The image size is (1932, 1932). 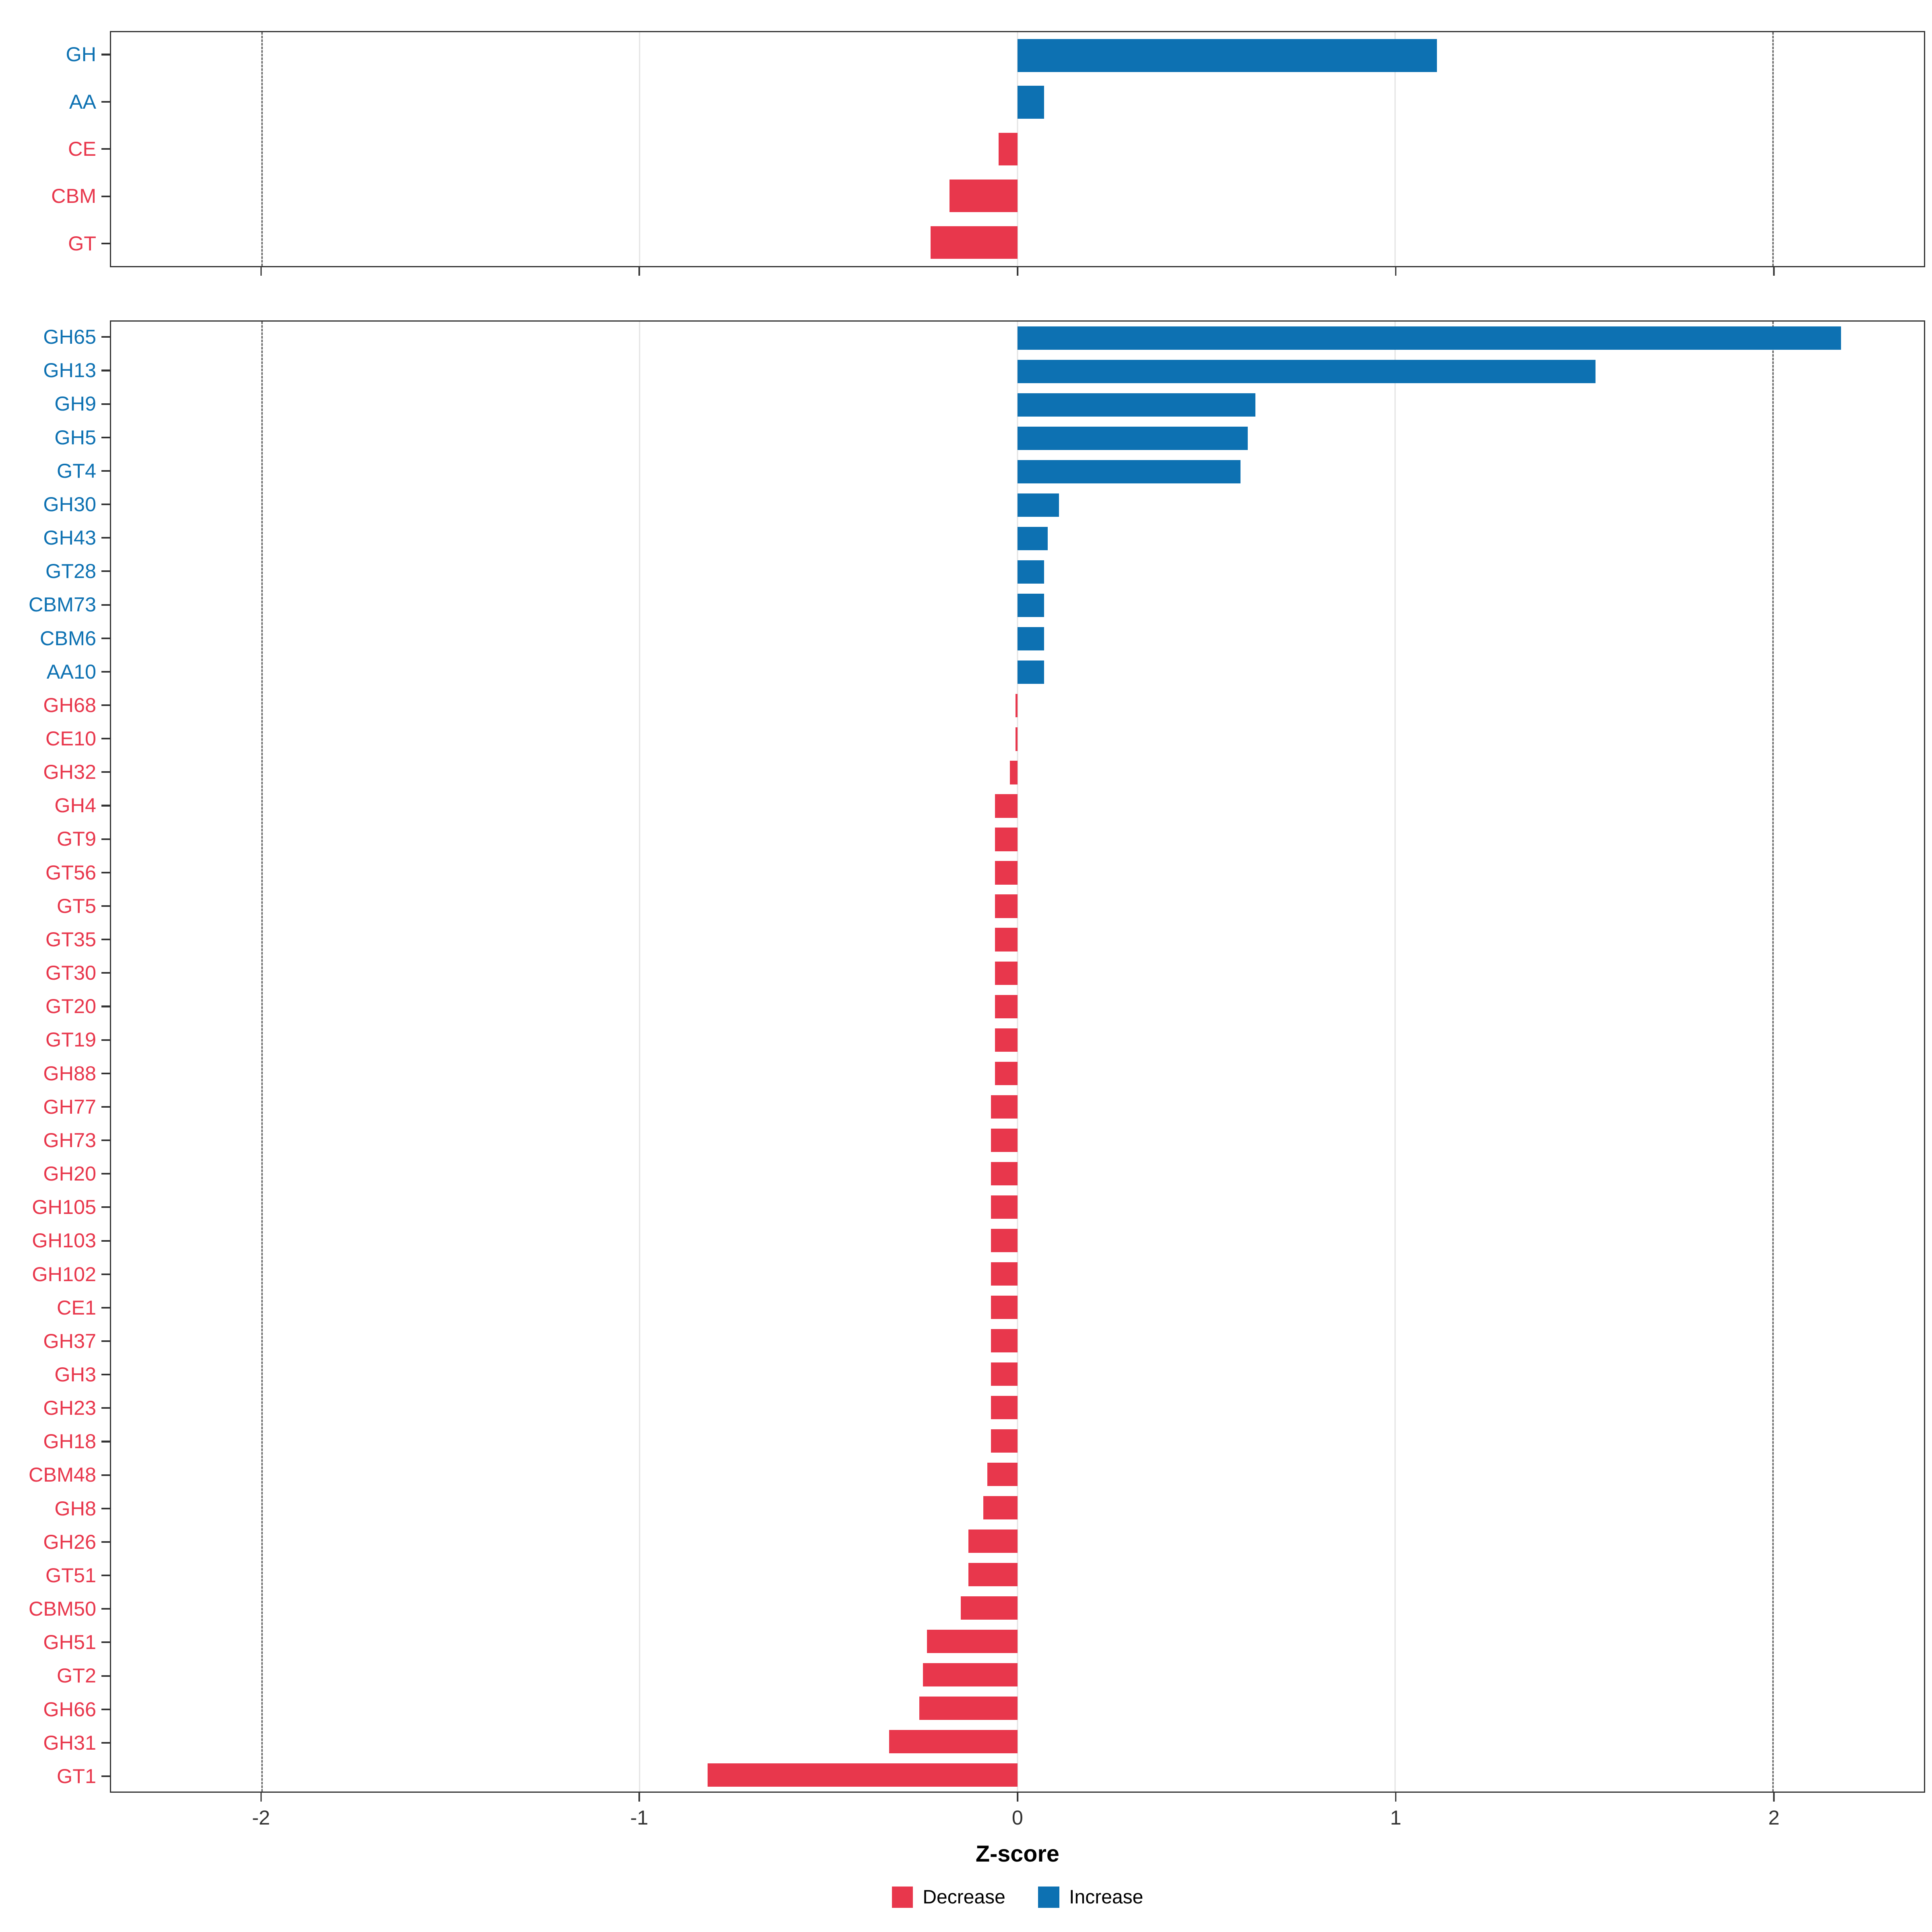 What do you see at coordinates (1396, 1817) in the screenshot?
I see `x-tick-label: 1` at bounding box center [1396, 1817].